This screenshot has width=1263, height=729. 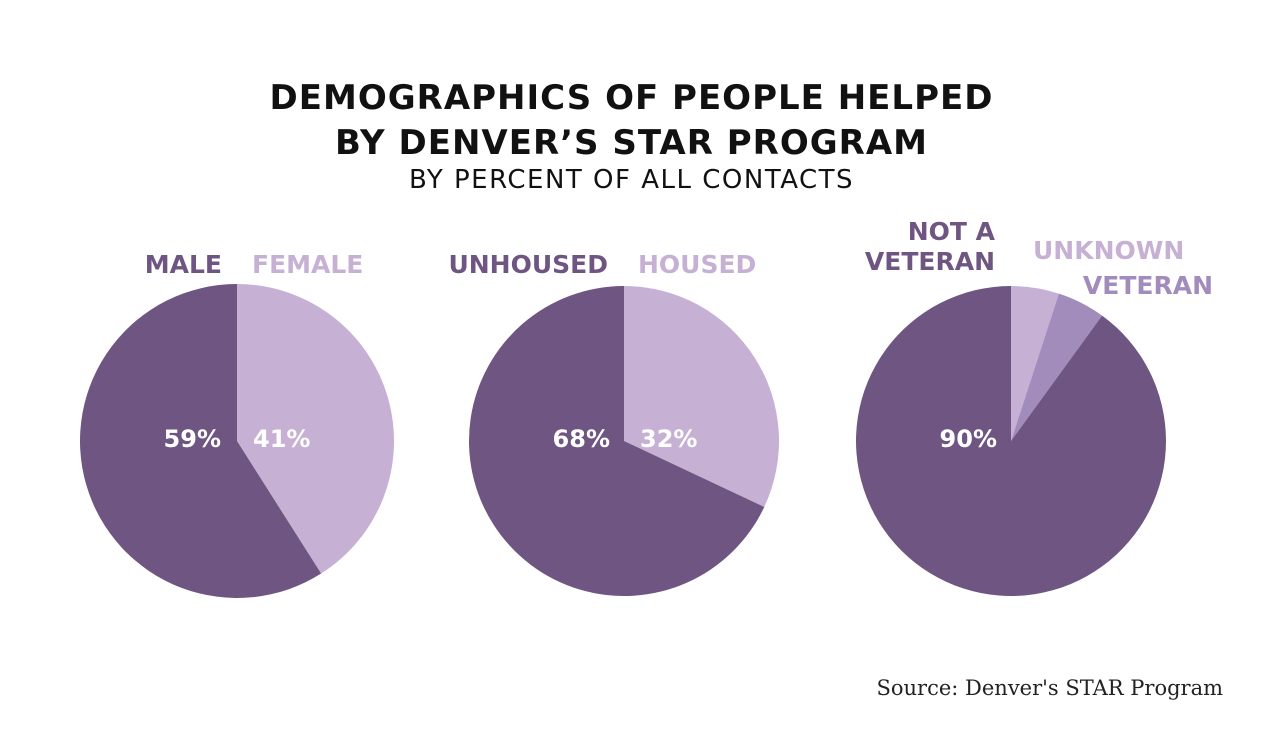 I want to click on pie-slice-veteran, so click(x=1057, y=367).